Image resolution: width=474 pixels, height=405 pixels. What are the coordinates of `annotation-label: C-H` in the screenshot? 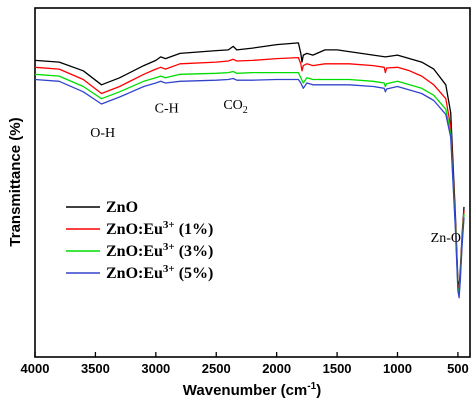 It's located at (167, 109).